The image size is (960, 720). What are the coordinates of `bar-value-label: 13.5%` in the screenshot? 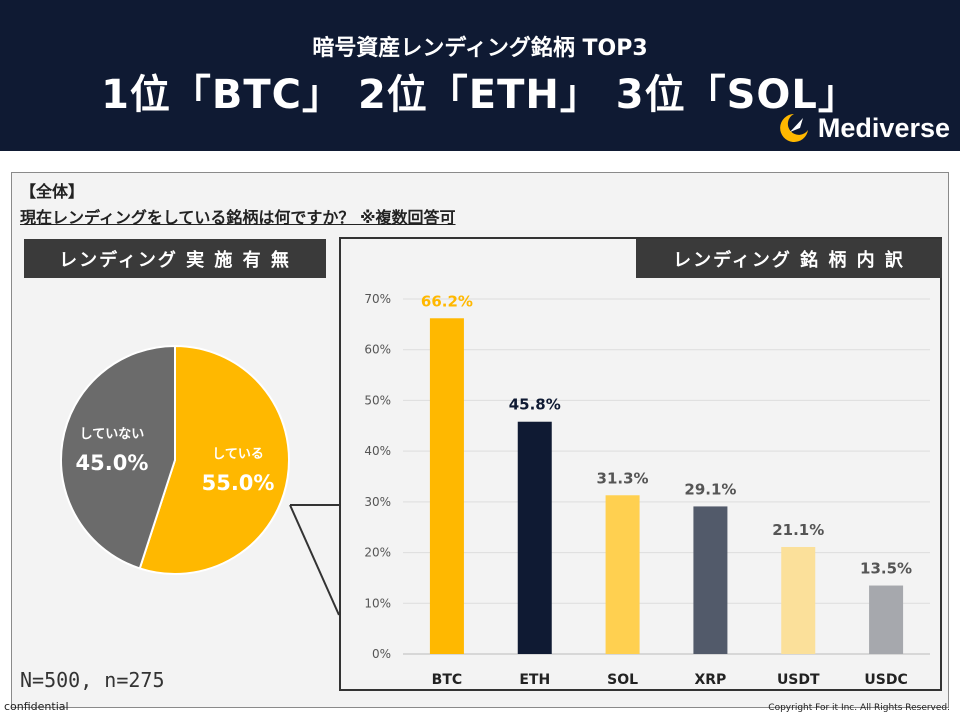 It's located at (886, 569).